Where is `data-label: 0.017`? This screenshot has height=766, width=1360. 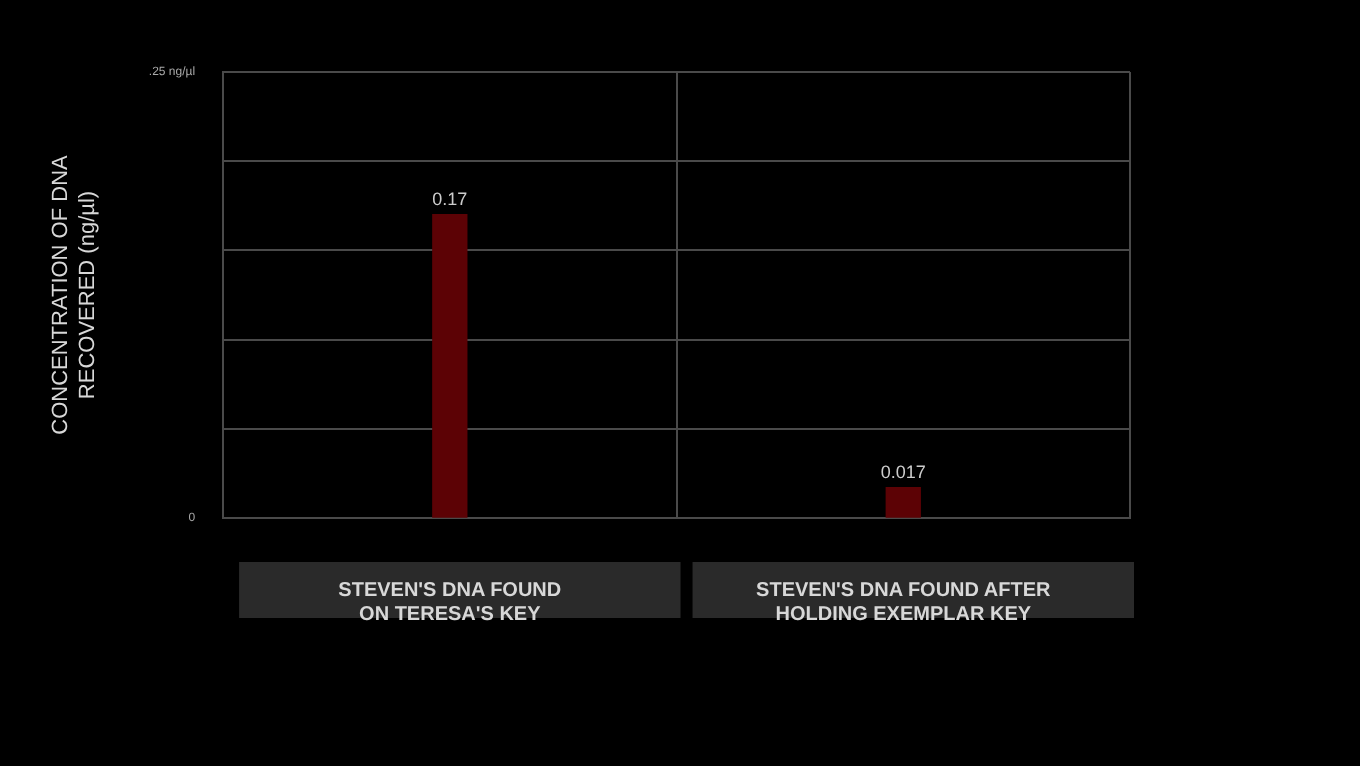
data-label: 0.017 is located at coordinates (903, 471).